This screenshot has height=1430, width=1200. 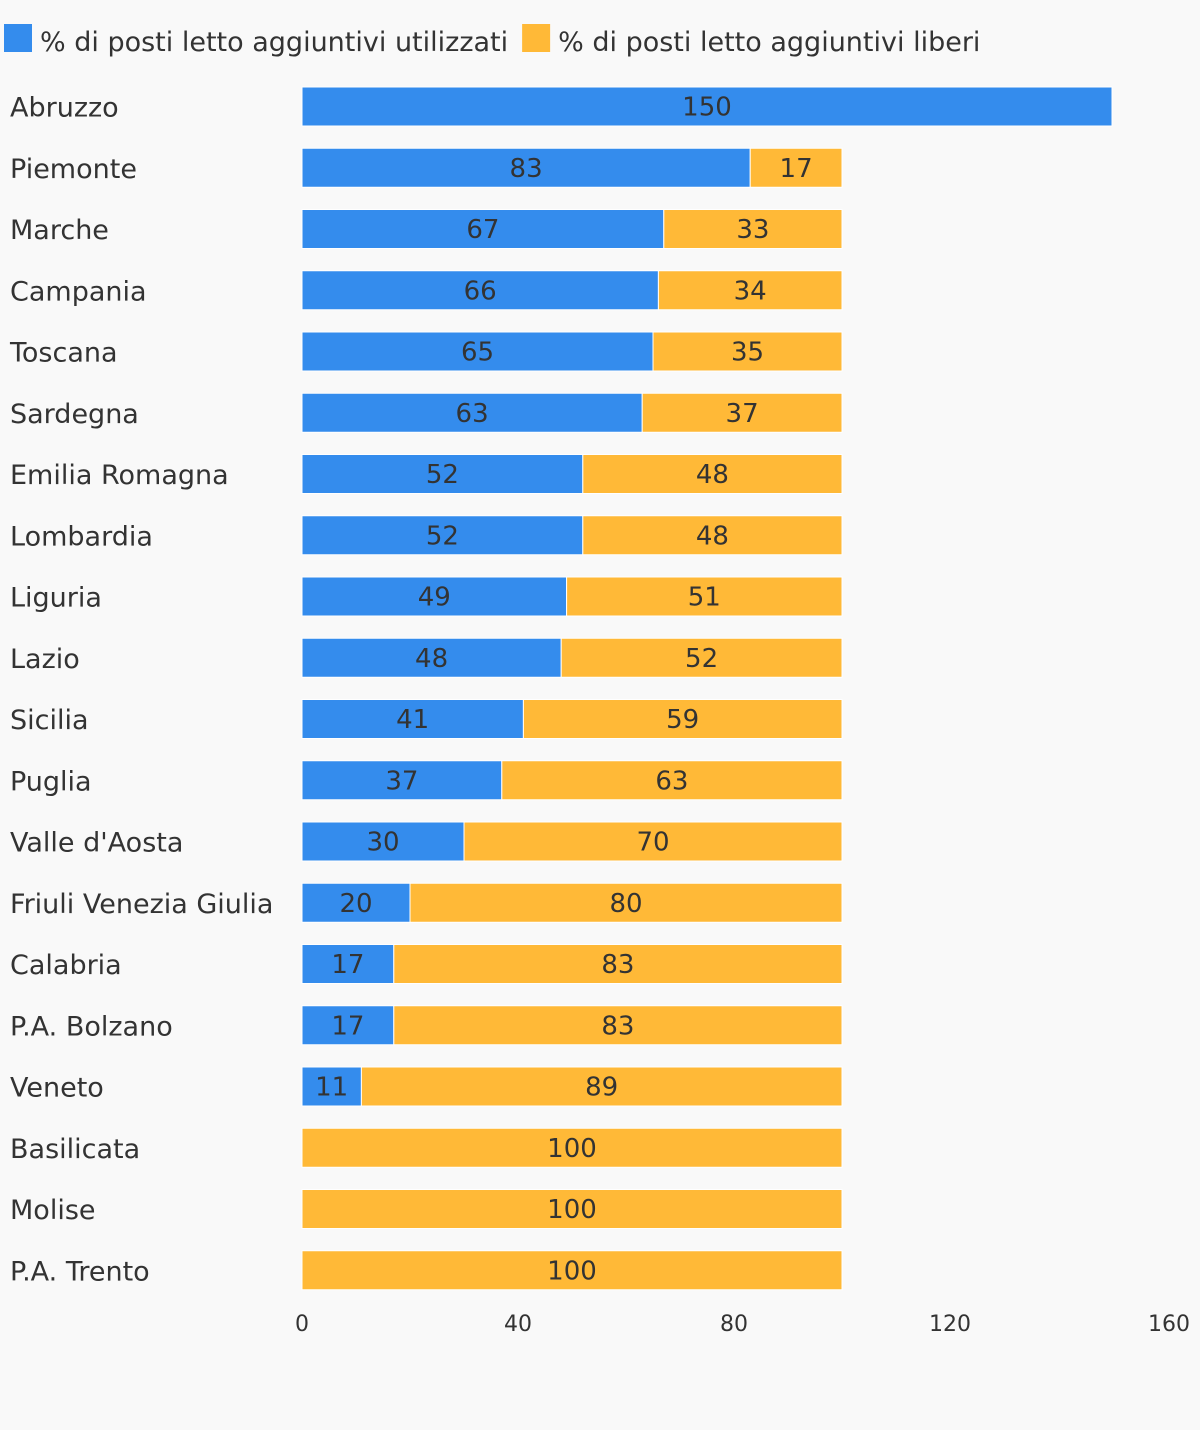 What do you see at coordinates (426, 1025) in the screenshot?
I see `bar-row: P.A. Bolzano 17 83` at bounding box center [426, 1025].